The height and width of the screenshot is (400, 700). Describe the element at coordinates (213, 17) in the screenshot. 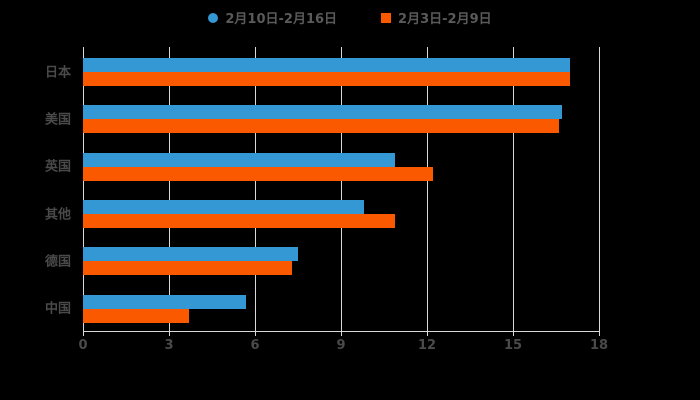

I see `legend-marker-circle-icon` at that location.